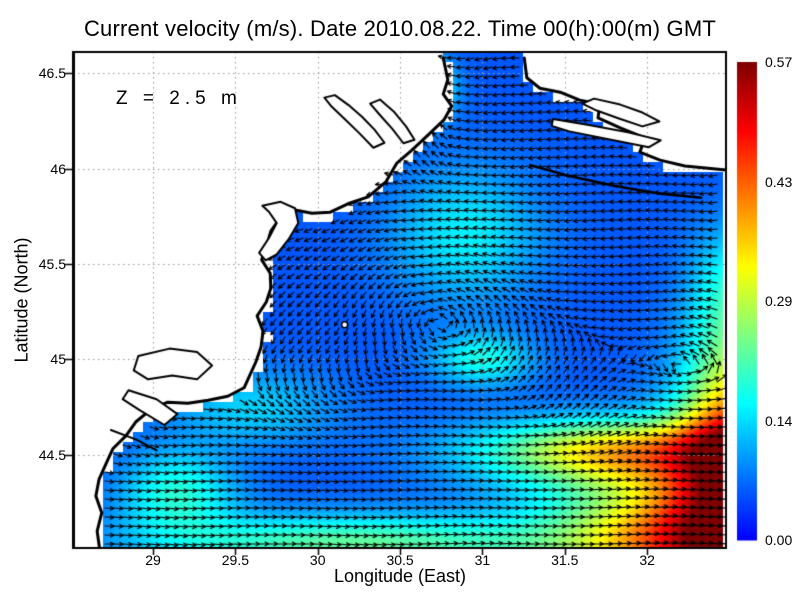  I want to click on y-tick-label: 45.5, so click(52, 263).